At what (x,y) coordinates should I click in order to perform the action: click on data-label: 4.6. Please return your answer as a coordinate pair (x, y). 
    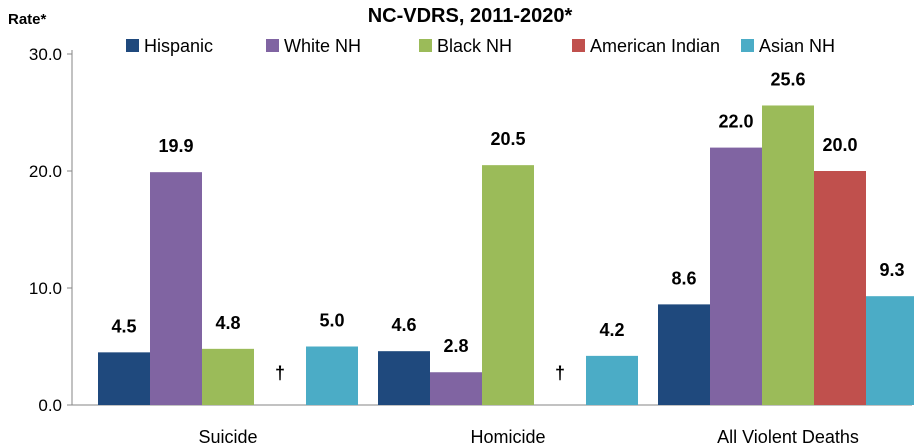
    Looking at the image, I should click on (403, 325).